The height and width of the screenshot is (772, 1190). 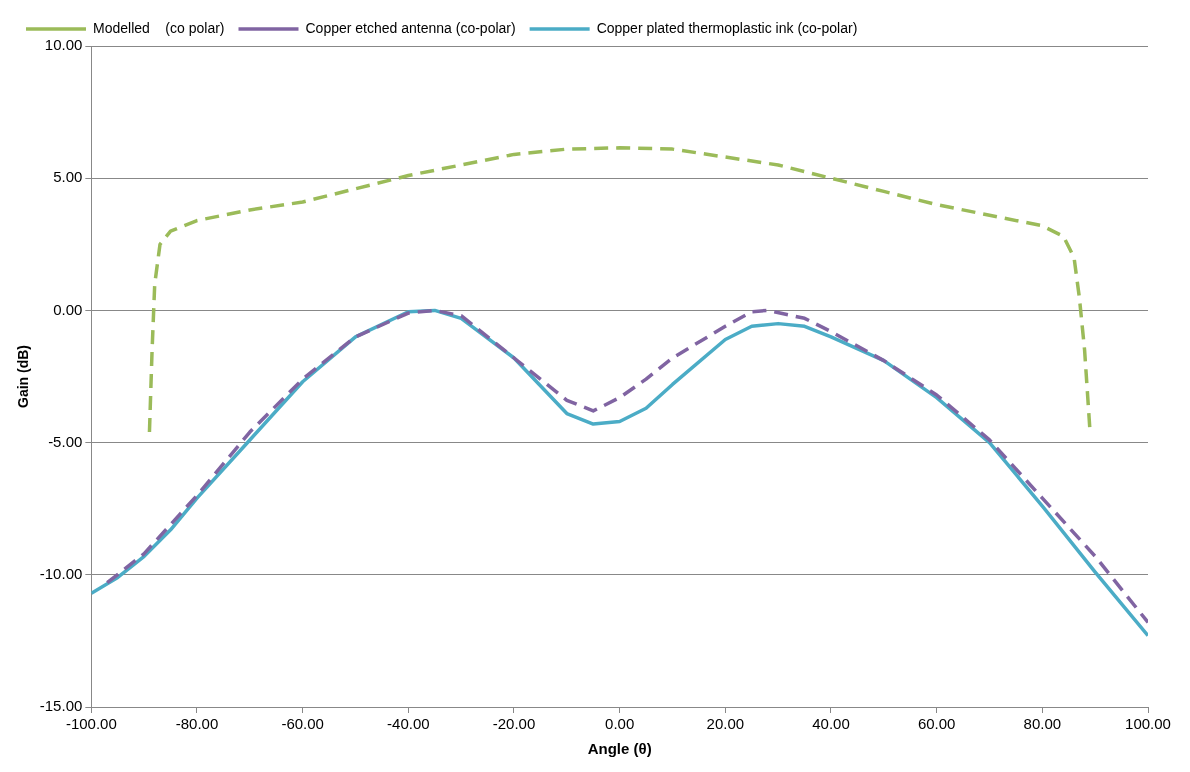 What do you see at coordinates (514, 724) in the screenshot?
I see `x-tick-label: -20.00` at bounding box center [514, 724].